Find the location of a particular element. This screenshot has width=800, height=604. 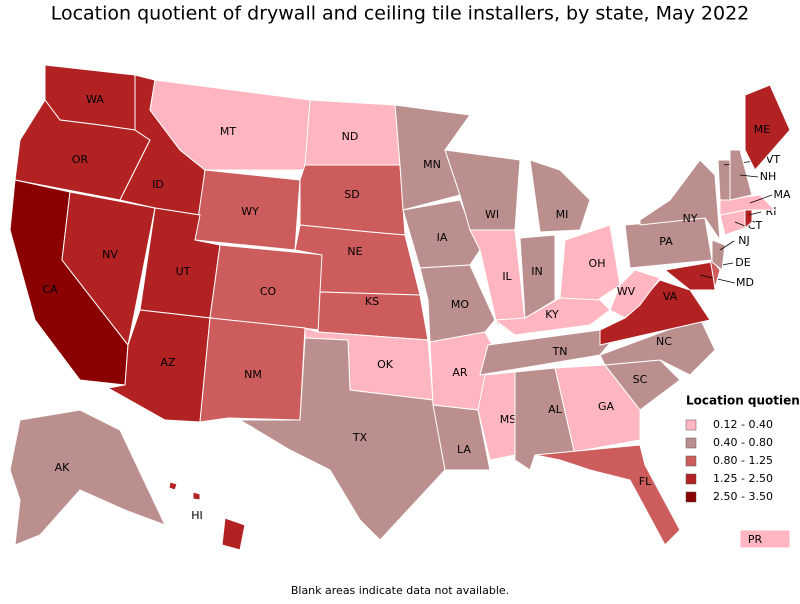

state-label: ND is located at coordinates (350, 136).